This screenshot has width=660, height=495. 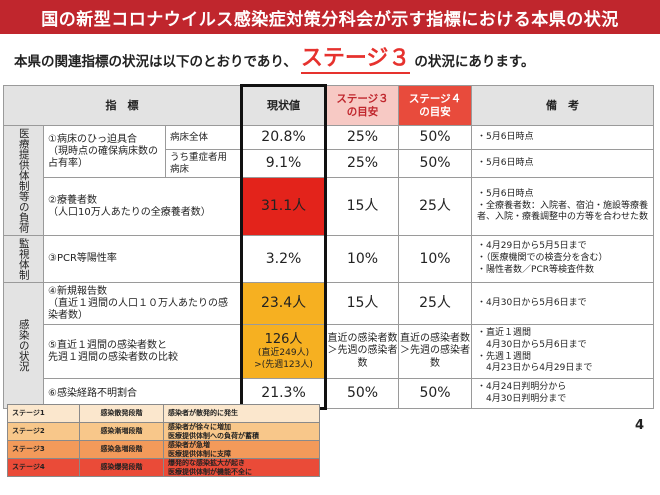 I want to click on legend-stage: ステージ3, so click(x=43, y=449).